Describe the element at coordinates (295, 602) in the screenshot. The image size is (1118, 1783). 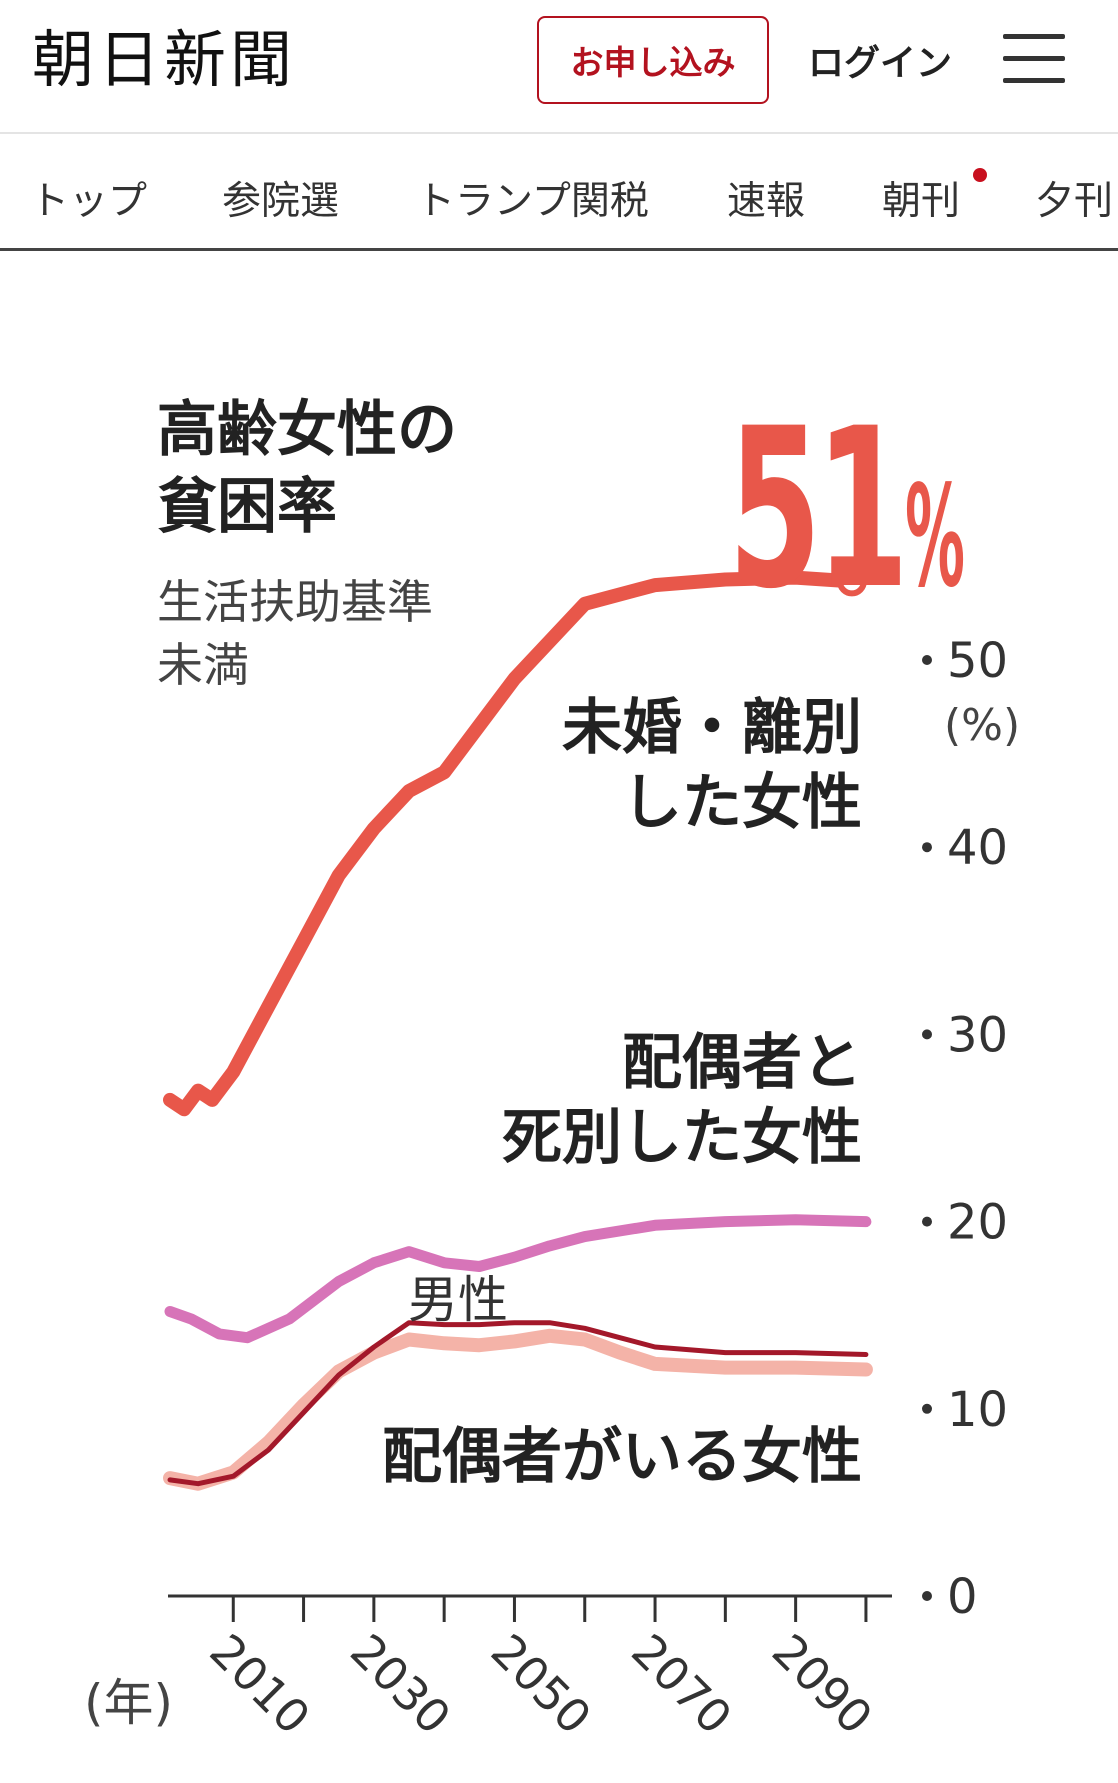
I see `chart-subtitle-line1: 生活扶助基準` at that location.